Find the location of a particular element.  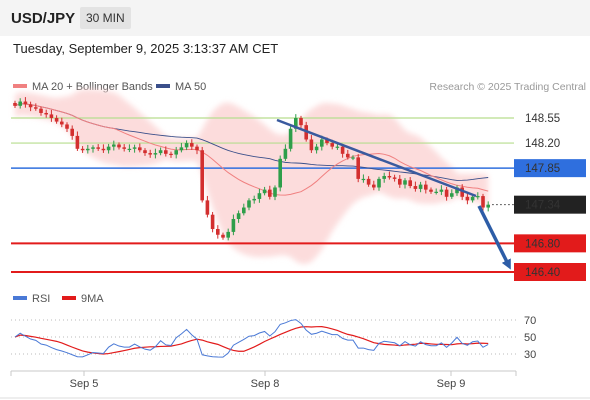

symbol-title: USD/JPY is located at coordinates (43, 18).